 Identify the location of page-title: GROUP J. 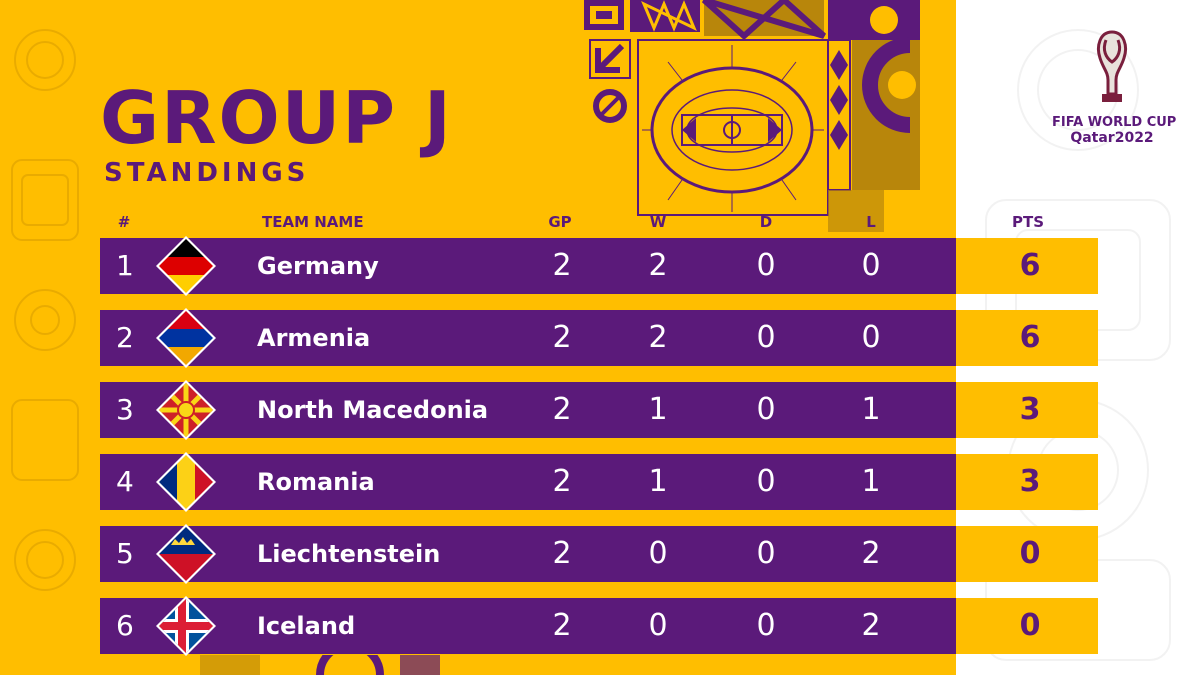
(276, 118).